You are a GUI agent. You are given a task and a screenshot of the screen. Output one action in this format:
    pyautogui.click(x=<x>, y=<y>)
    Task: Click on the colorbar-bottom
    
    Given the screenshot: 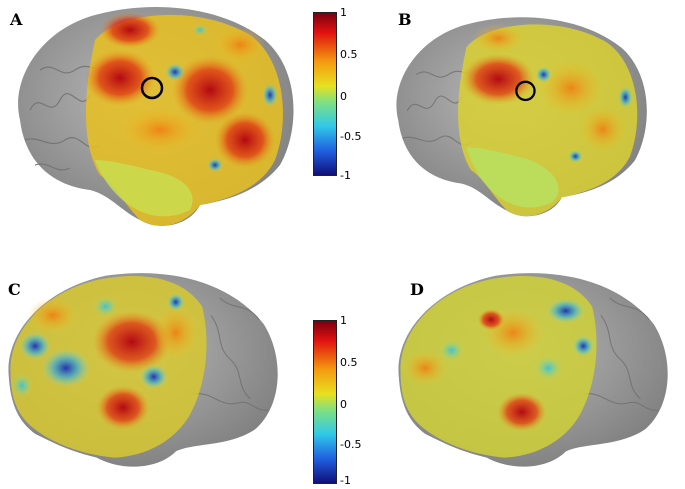 What is the action you would take?
    pyautogui.click(x=325, y=402)
    